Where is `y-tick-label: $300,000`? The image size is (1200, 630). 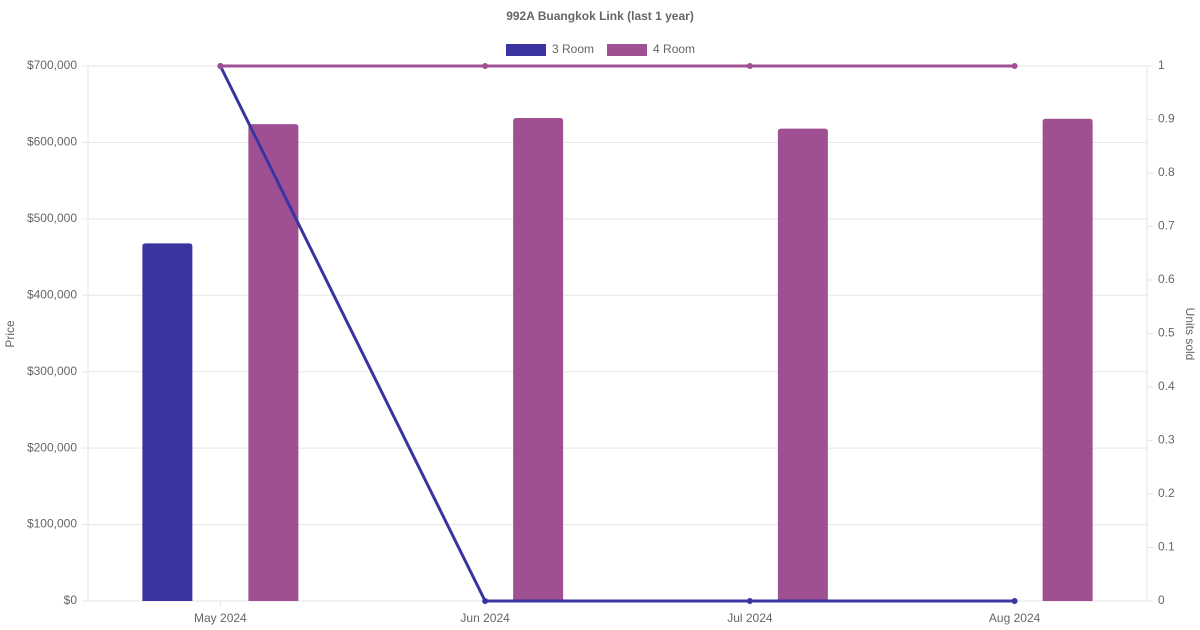 y-tick-label: $300,000 is located at coordinates (52, 371).